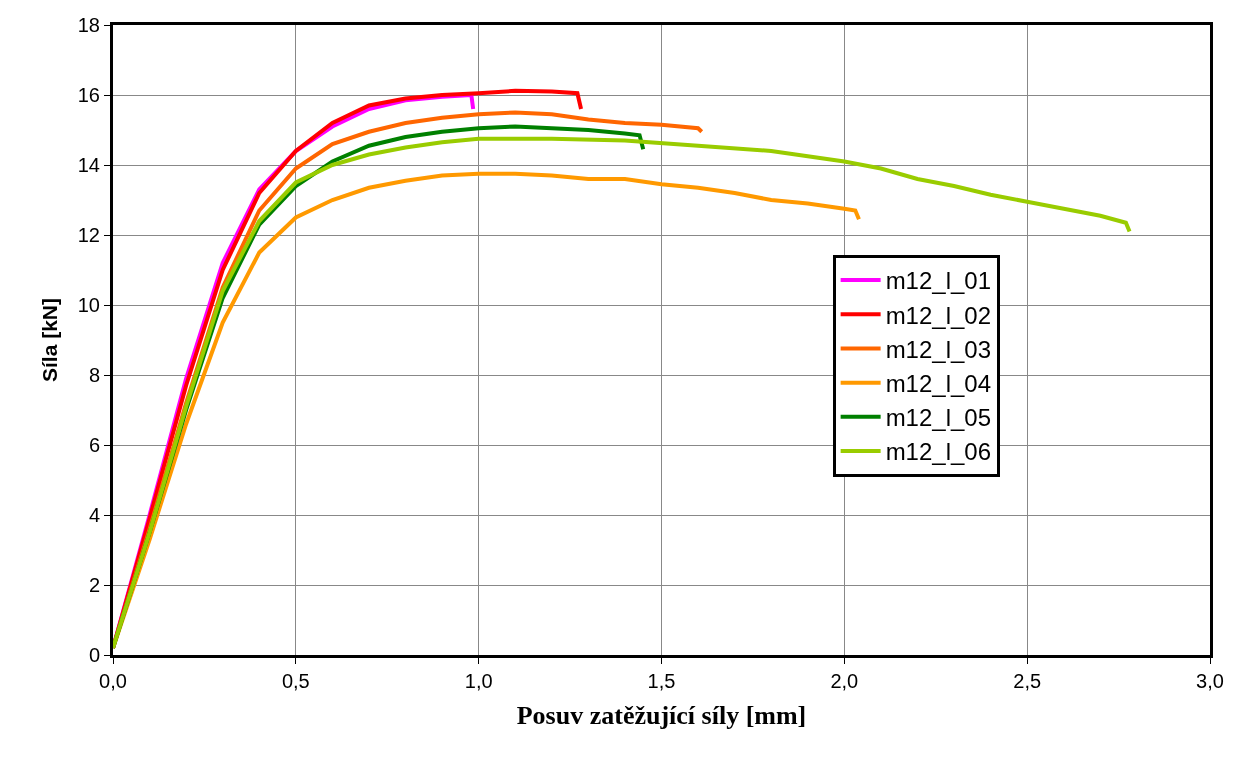  Describe the element at coordinates (938, 418) in the screenshot. I see `legend-label: m12_l_05` at that location.